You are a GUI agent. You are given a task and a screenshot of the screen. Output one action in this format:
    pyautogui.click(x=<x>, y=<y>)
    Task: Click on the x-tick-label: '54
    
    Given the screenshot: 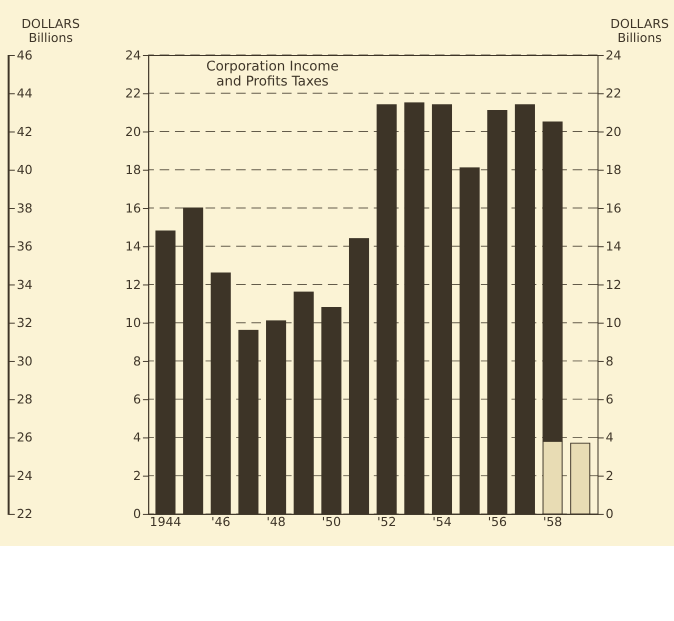 What is the action you would take?
    pyautogui.click(x=442, y=521)
    